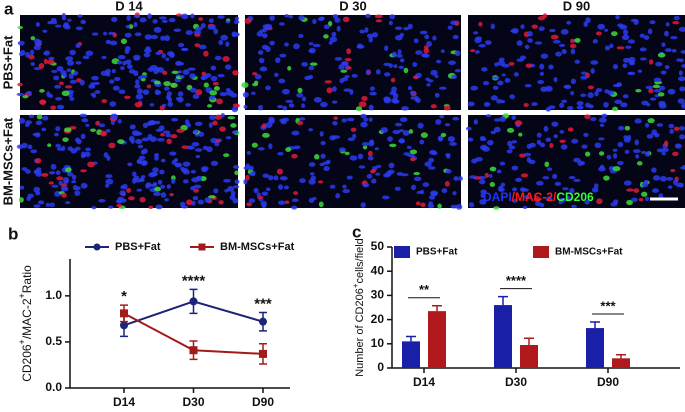 This screenshot has width=685, height=412. What do you see at coordinates (25, 323) in the screenshot?
I see `y-axis-label: CD206+/MAC-2+Ratio` at bounding box center [25, 323].